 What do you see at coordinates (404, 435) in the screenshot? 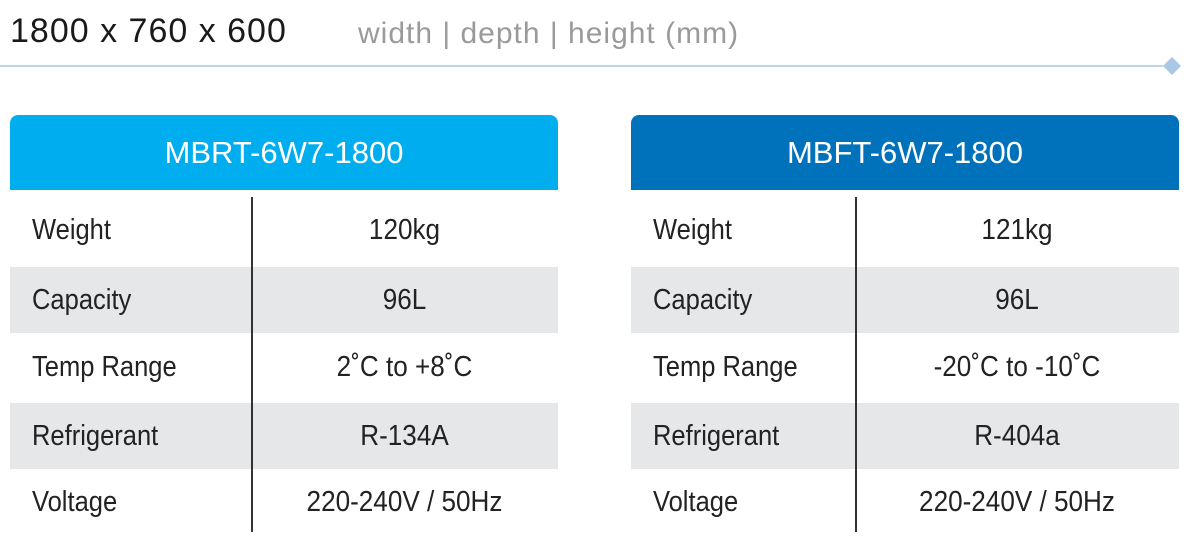
I see `spec-value: R-134A` at bounding box center [404, 435].